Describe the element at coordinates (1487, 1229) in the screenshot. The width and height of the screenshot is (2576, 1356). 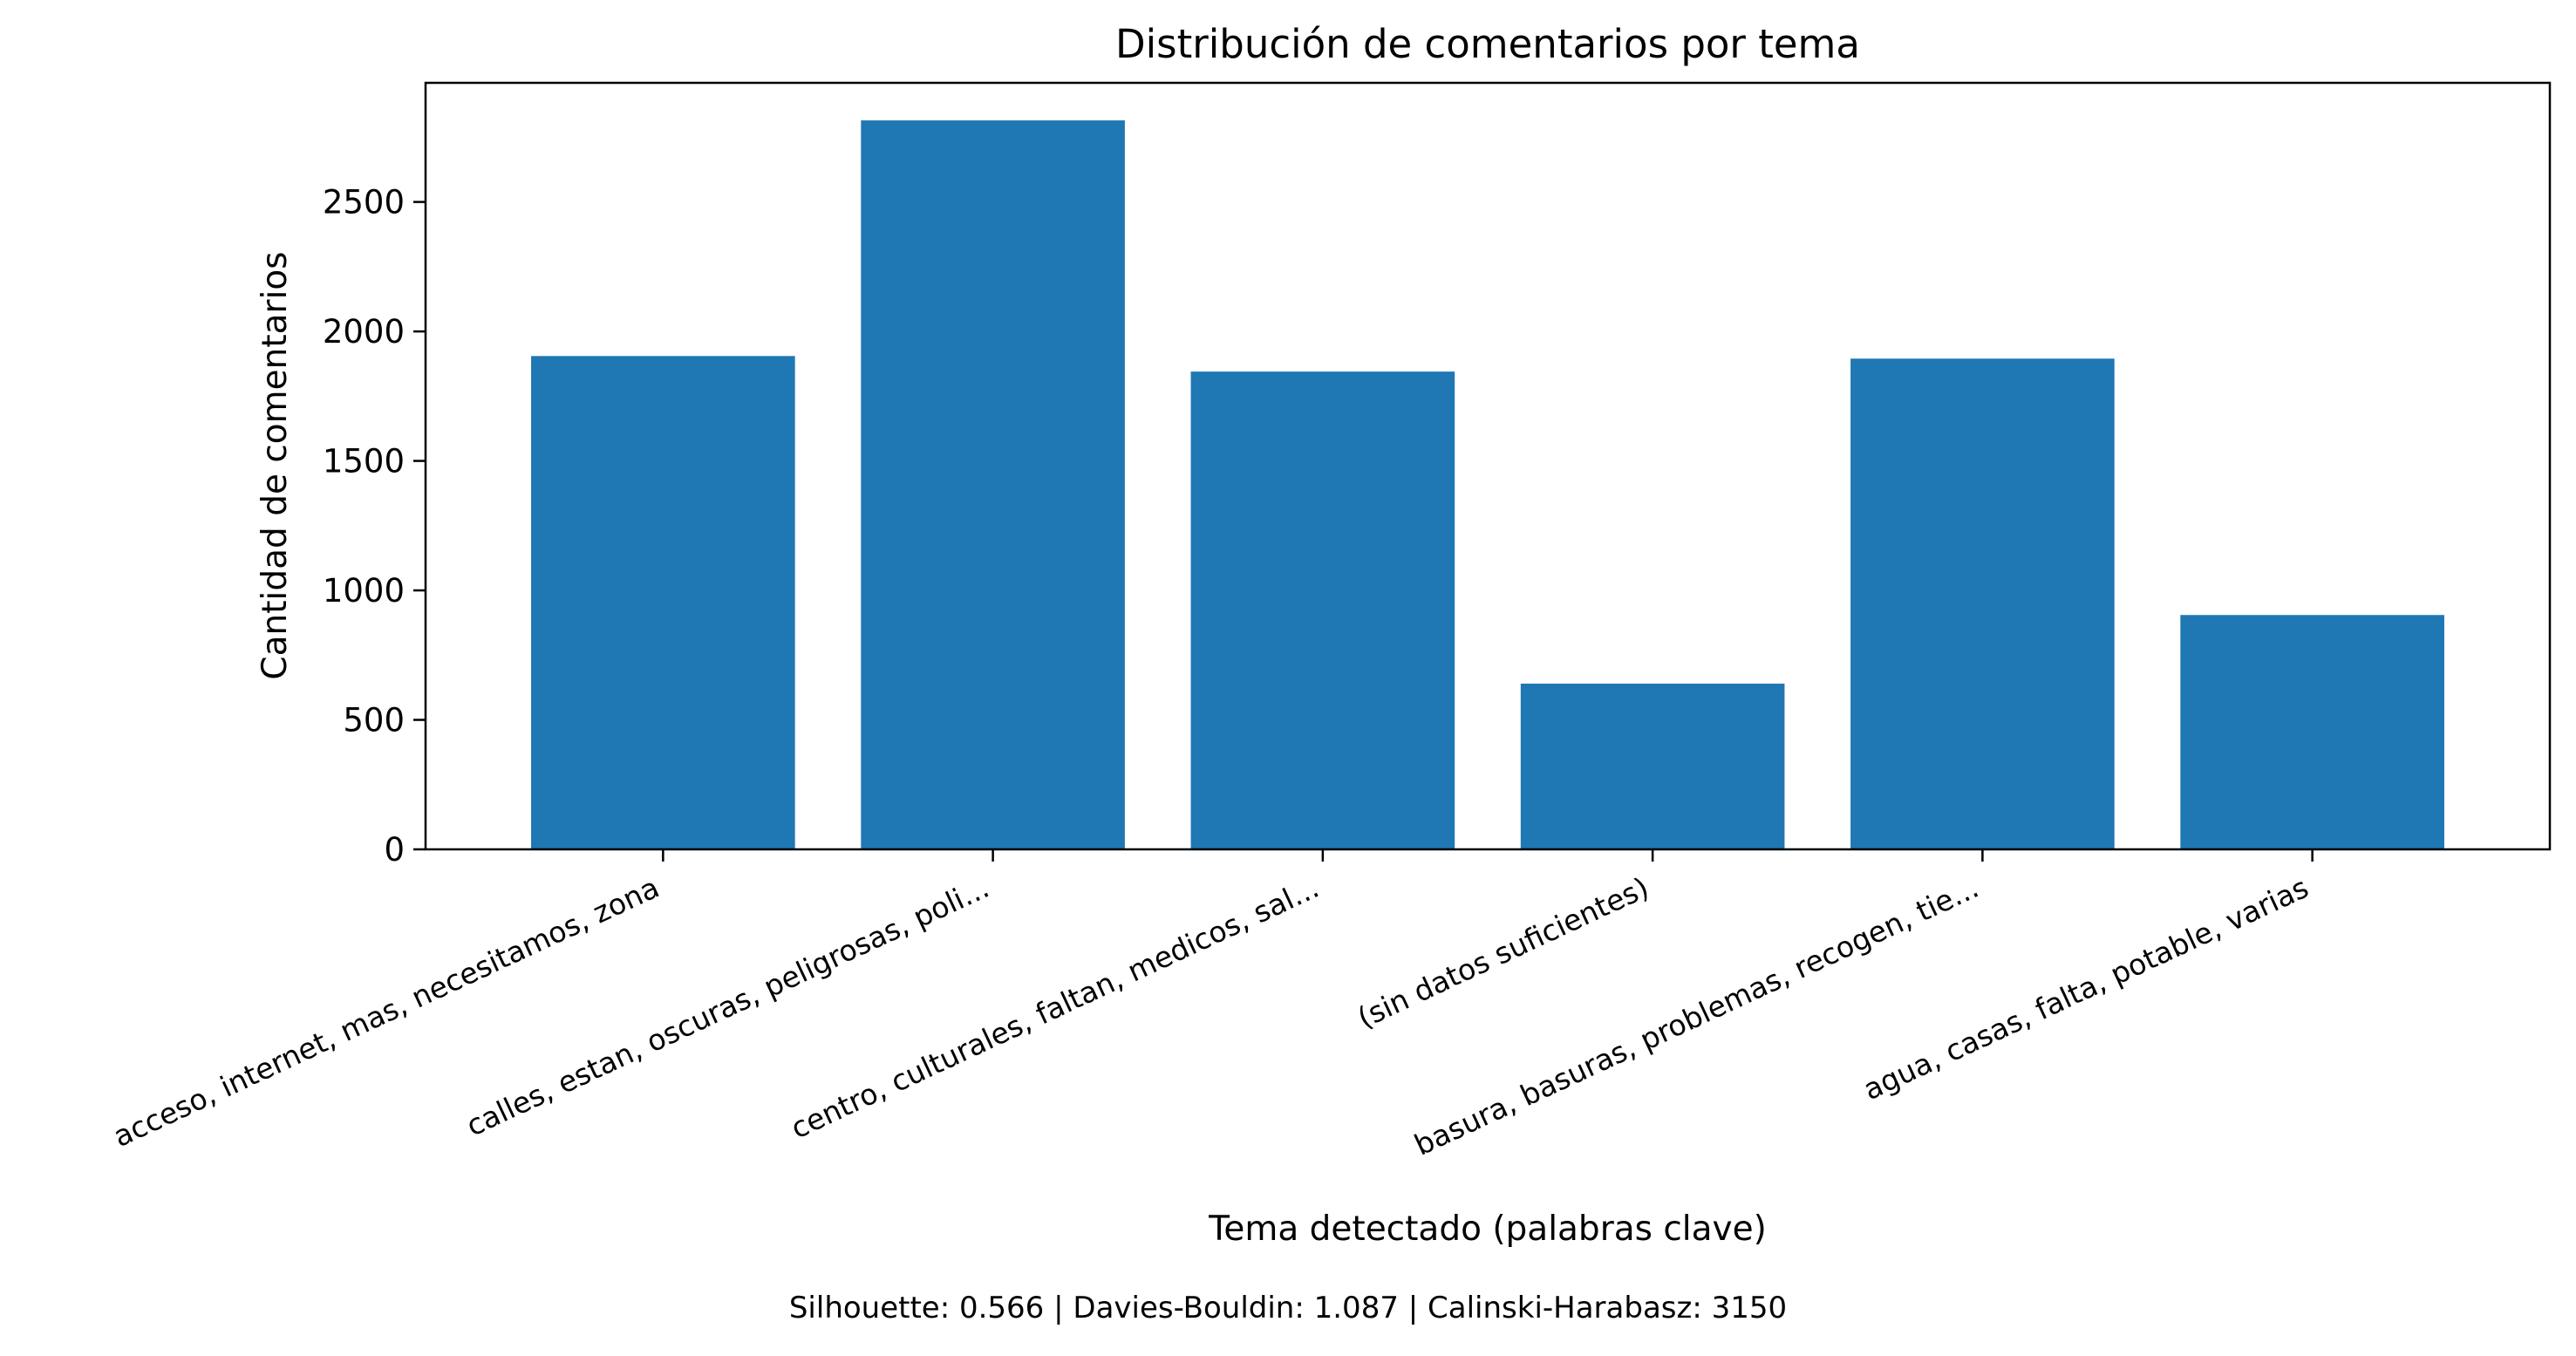
I see `x-axis-label: Tema detectado (palabras clave)` at that location.